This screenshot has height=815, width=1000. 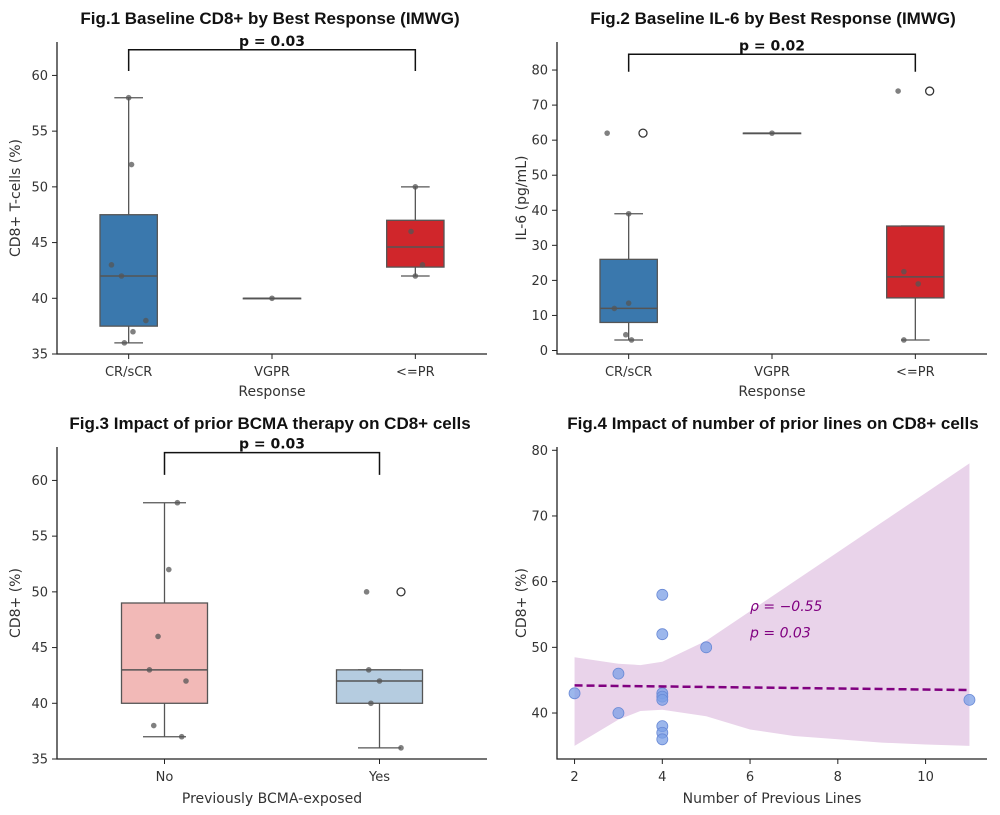 What do you see at coordinates (16, 198) in the screenshot?
I see `y-axis-label: CD8+ T-cells (%)` at bounding box center [16, 198].